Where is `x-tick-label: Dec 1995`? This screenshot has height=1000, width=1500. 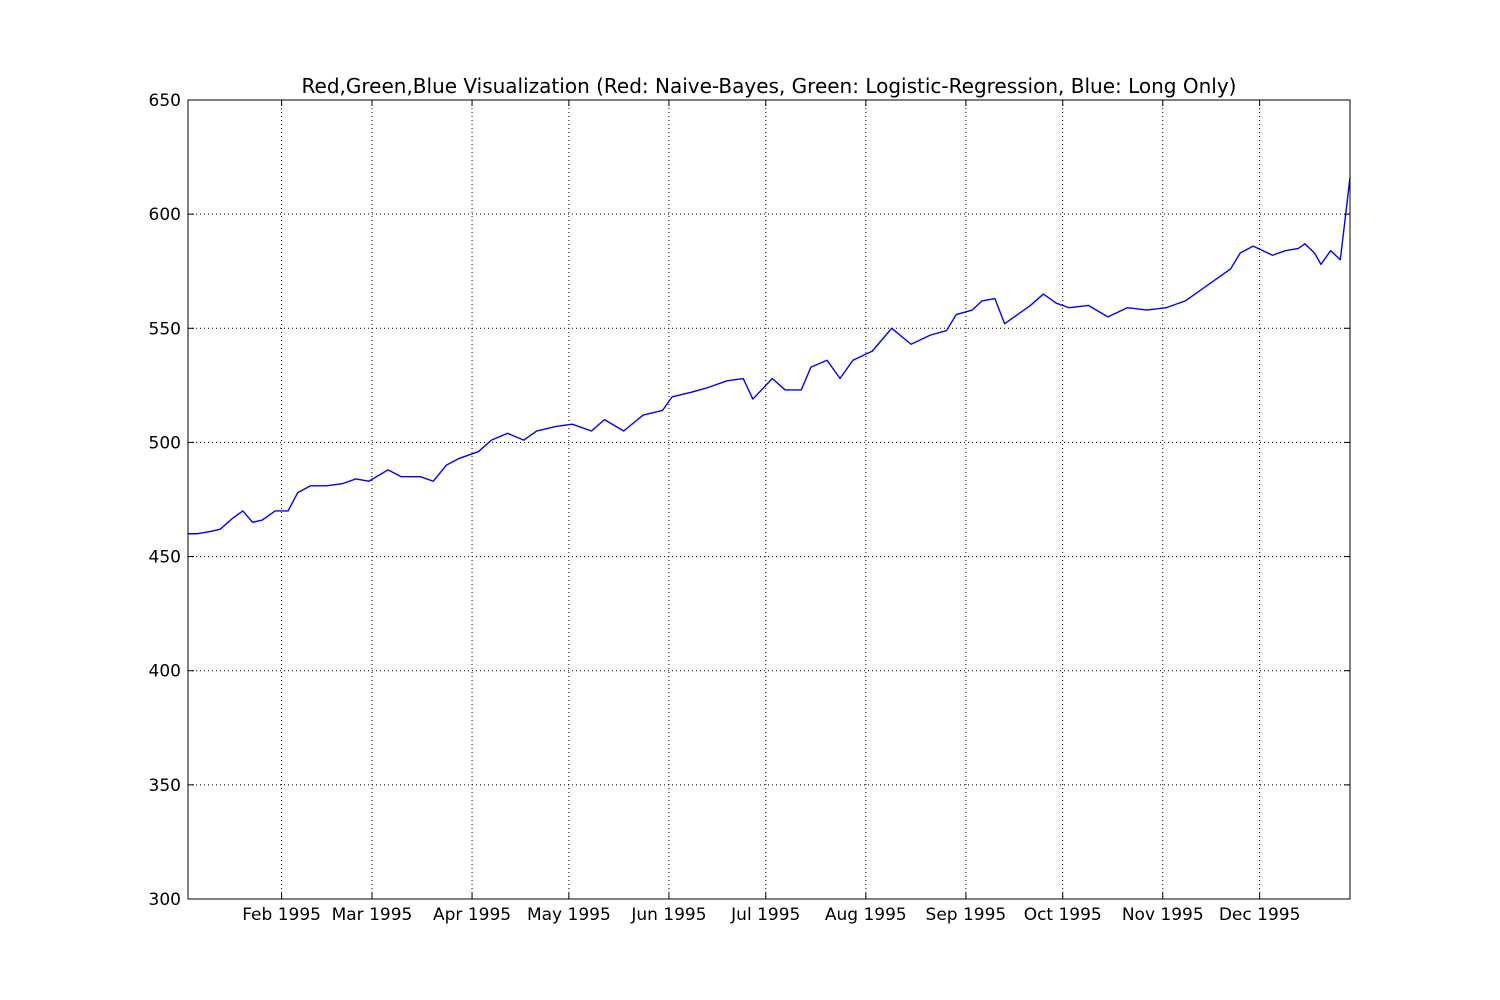
x-tick-label: Dec 1995 is located at coordinates (1260, 915).